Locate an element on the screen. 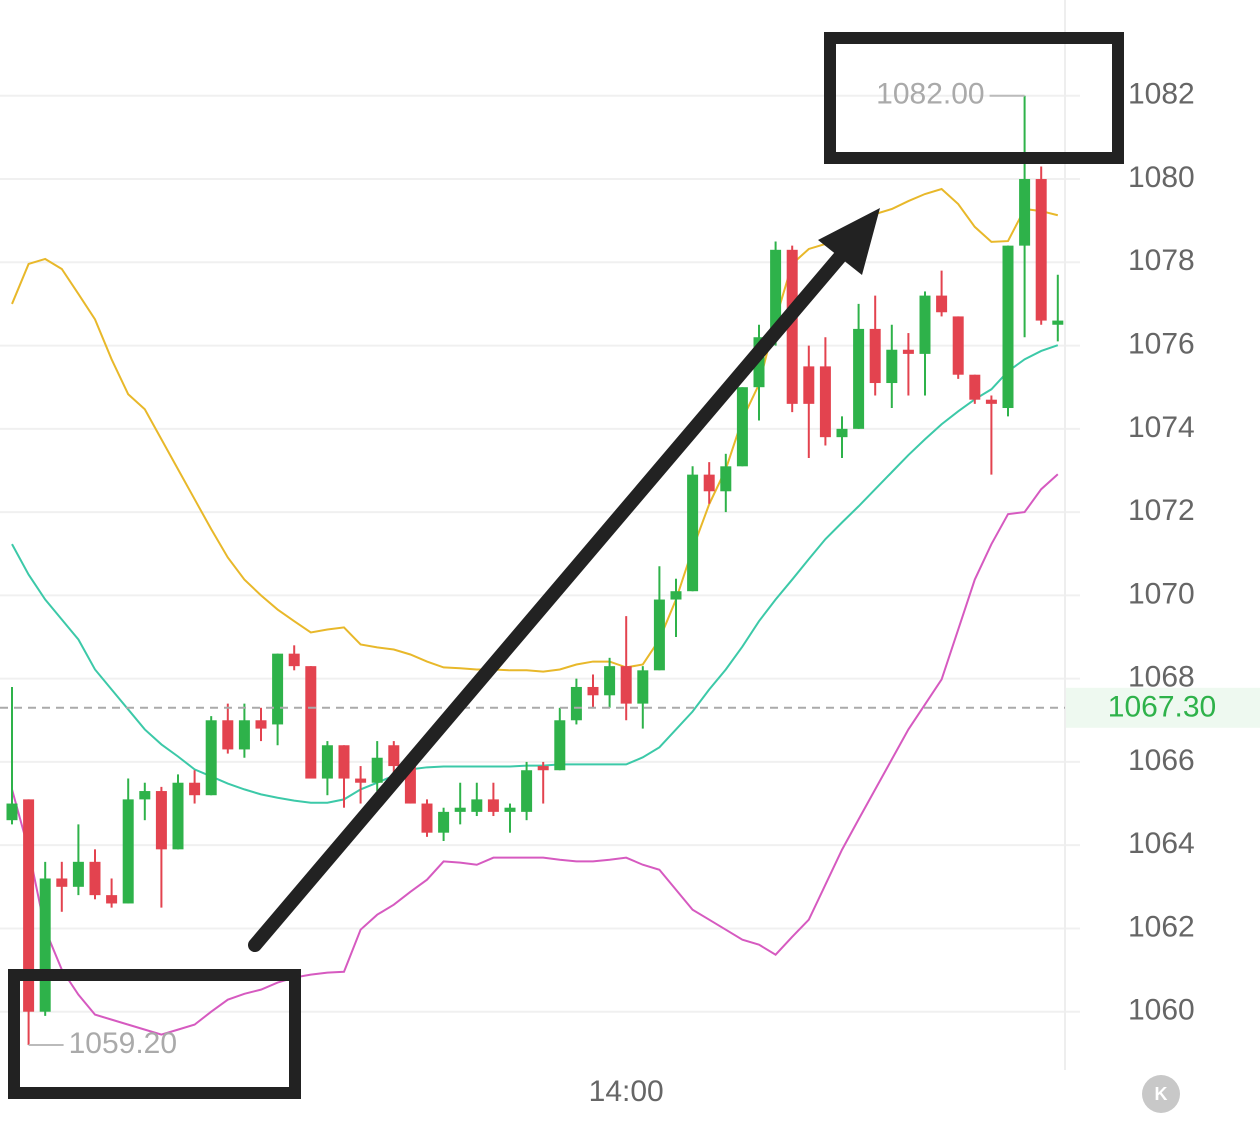 This screenshot has height=1122, width=1260. last-price-box is located at coordinates (1163, 707).